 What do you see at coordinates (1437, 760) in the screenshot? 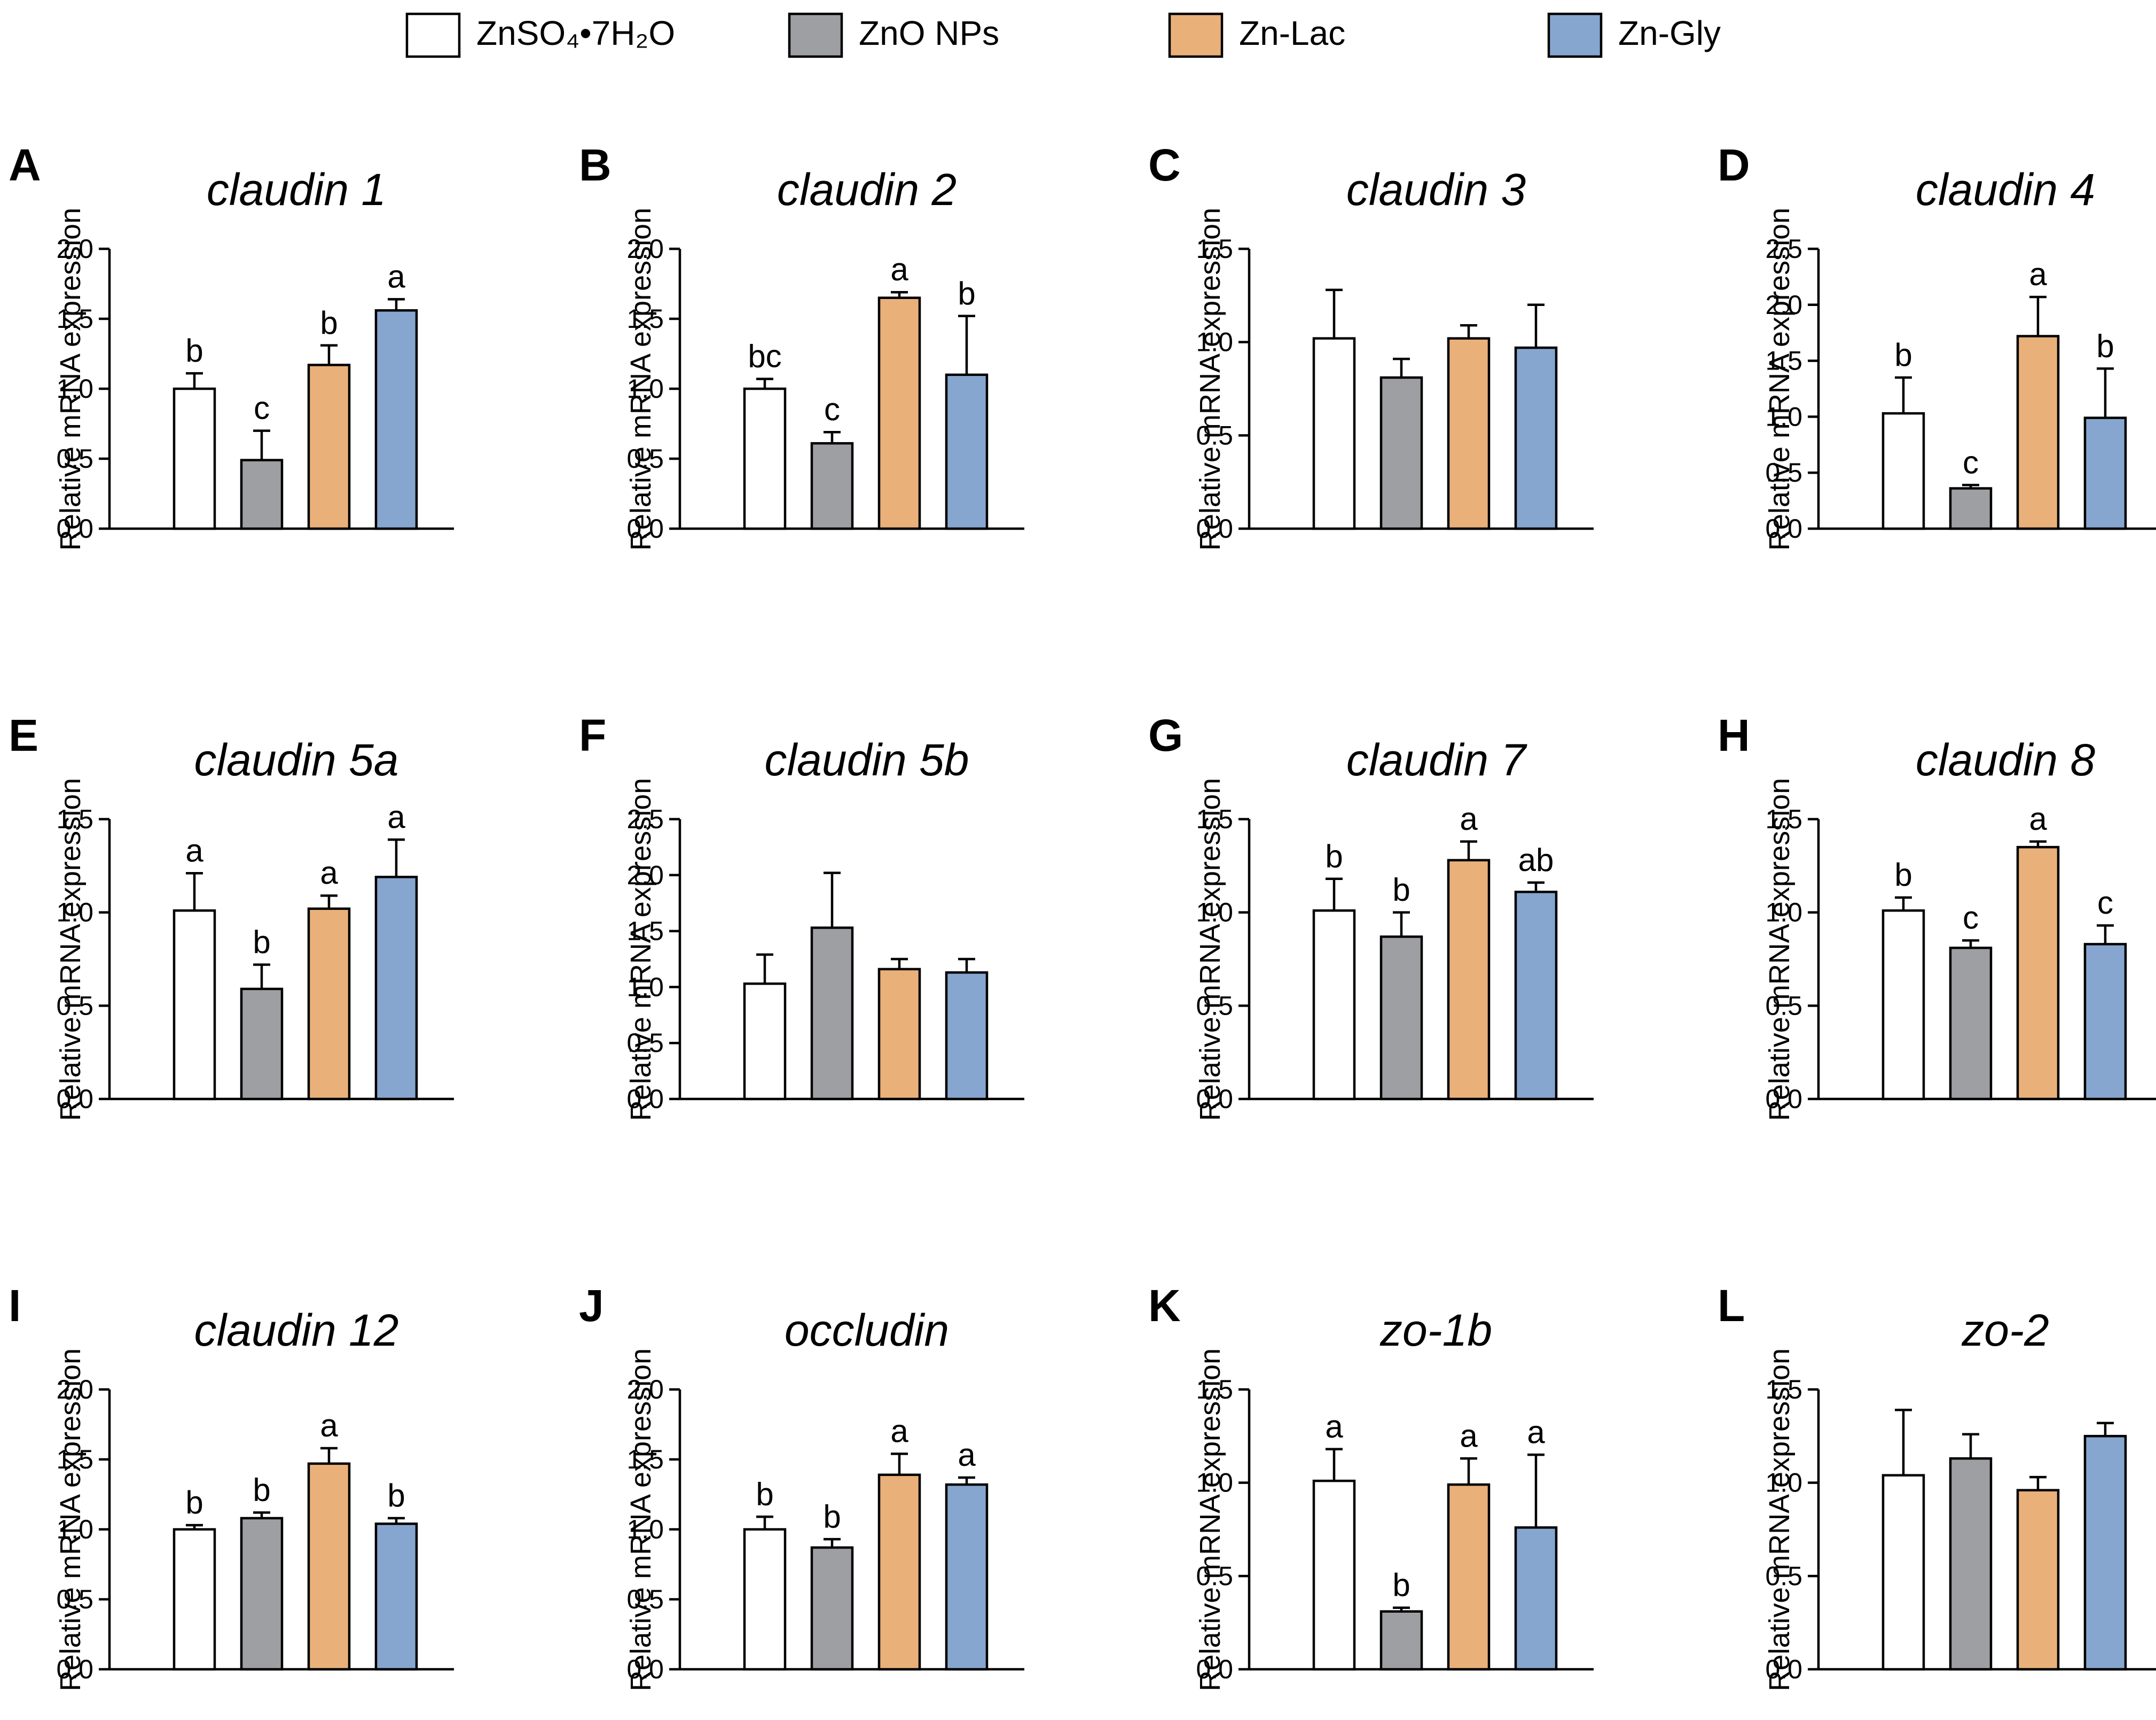
I see `panel-title-g: claudin 7` at bounding box center [1437, 760].